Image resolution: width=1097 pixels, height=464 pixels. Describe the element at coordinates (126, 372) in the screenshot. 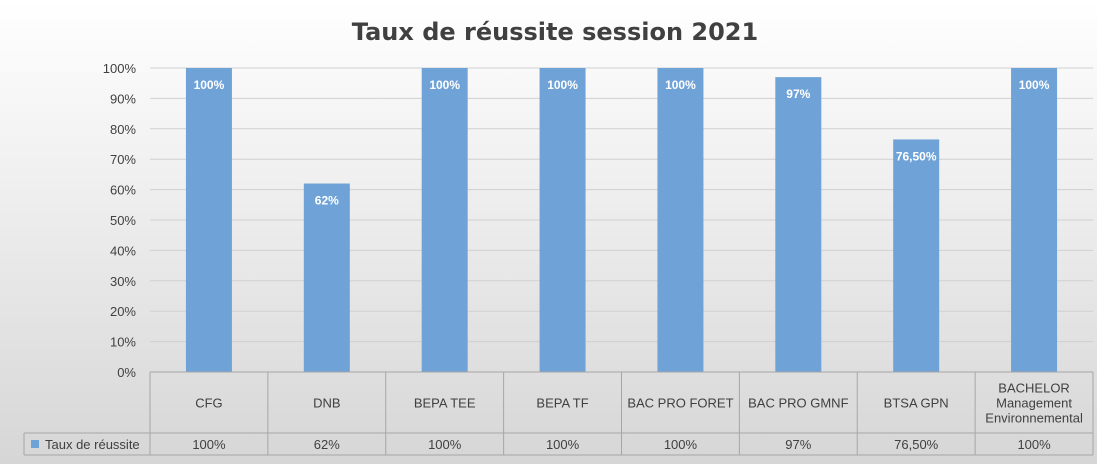

I see `y-tick-label: 0%` at that location.